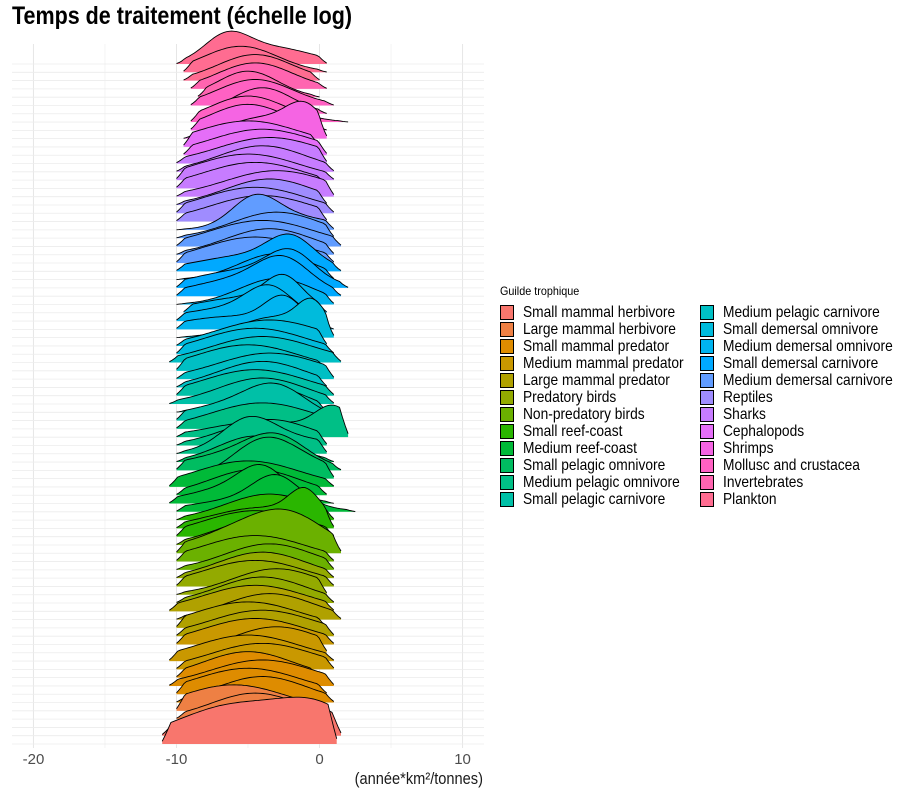  Describe the element at coordinates (744, 414) in the screenshot. I see `legend-label: Sharks` at that location.